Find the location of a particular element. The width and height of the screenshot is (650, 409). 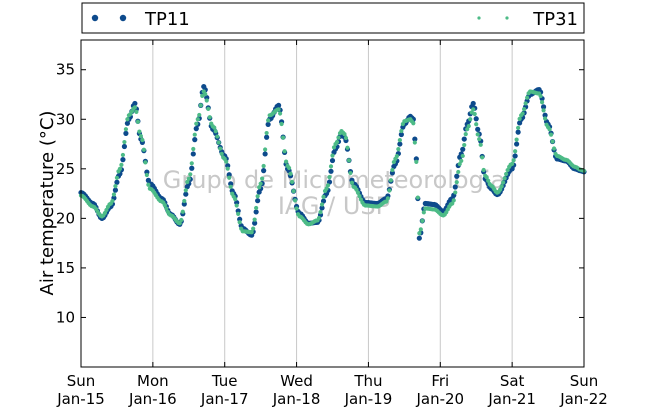

y-tick-label: 25 is located at coordinates (65, 169).